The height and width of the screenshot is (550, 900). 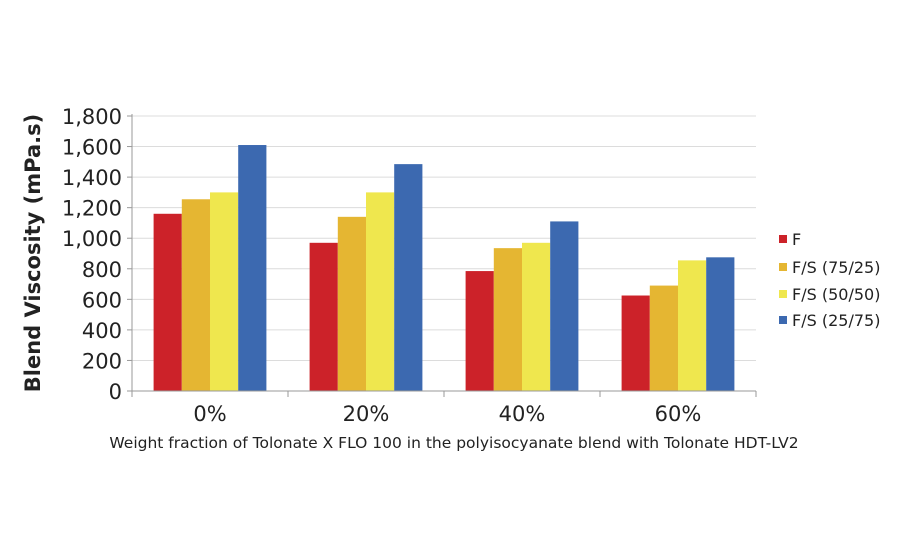 I want to click on bar-f-0pct, so click(x=167, y=302).